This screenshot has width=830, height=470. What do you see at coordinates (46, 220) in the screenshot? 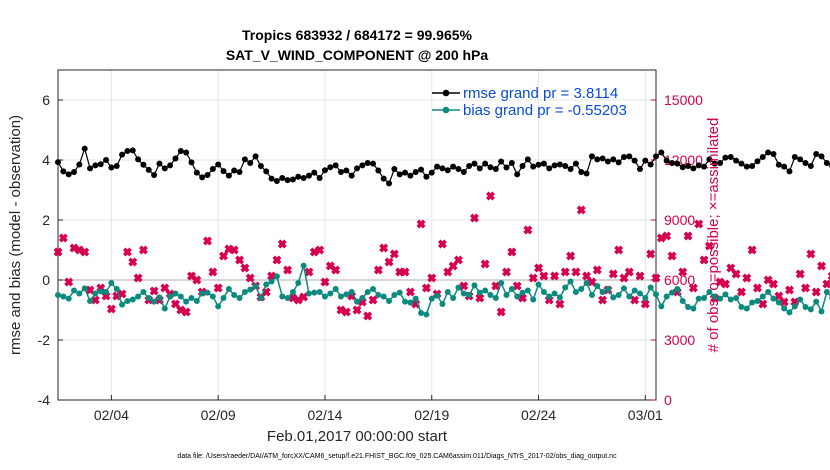
I see `left-y-tick-label: 2` at bounding box center [46, 220].